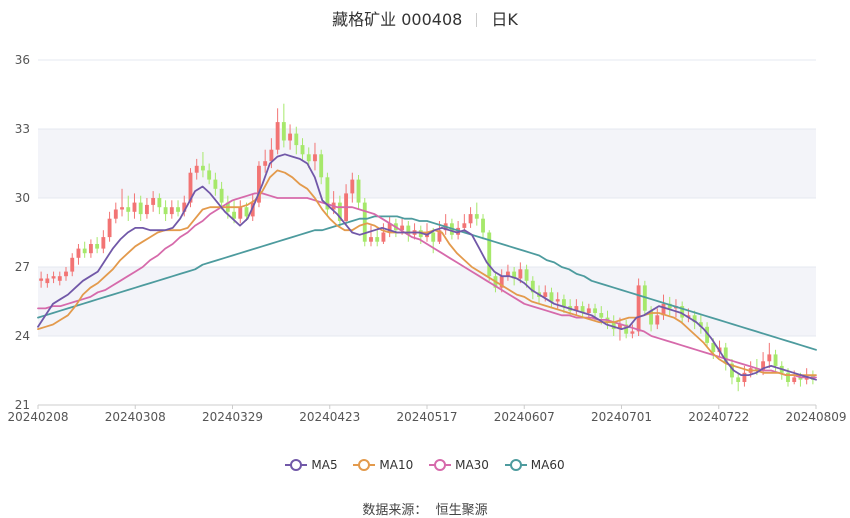  I want to click on legend-item-ma10: MA10, so click(383, 465).